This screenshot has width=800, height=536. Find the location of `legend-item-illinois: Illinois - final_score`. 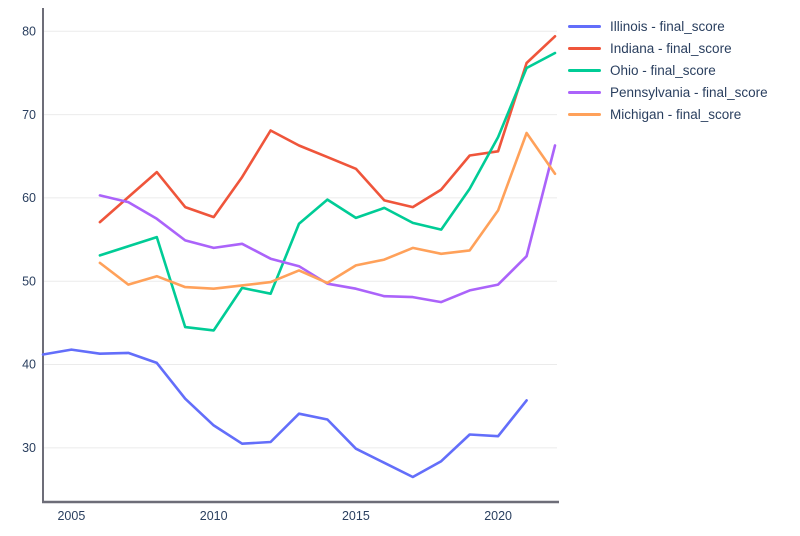

legend-item-illinois: Illinois - final_score is located at coordinates (668, 26).